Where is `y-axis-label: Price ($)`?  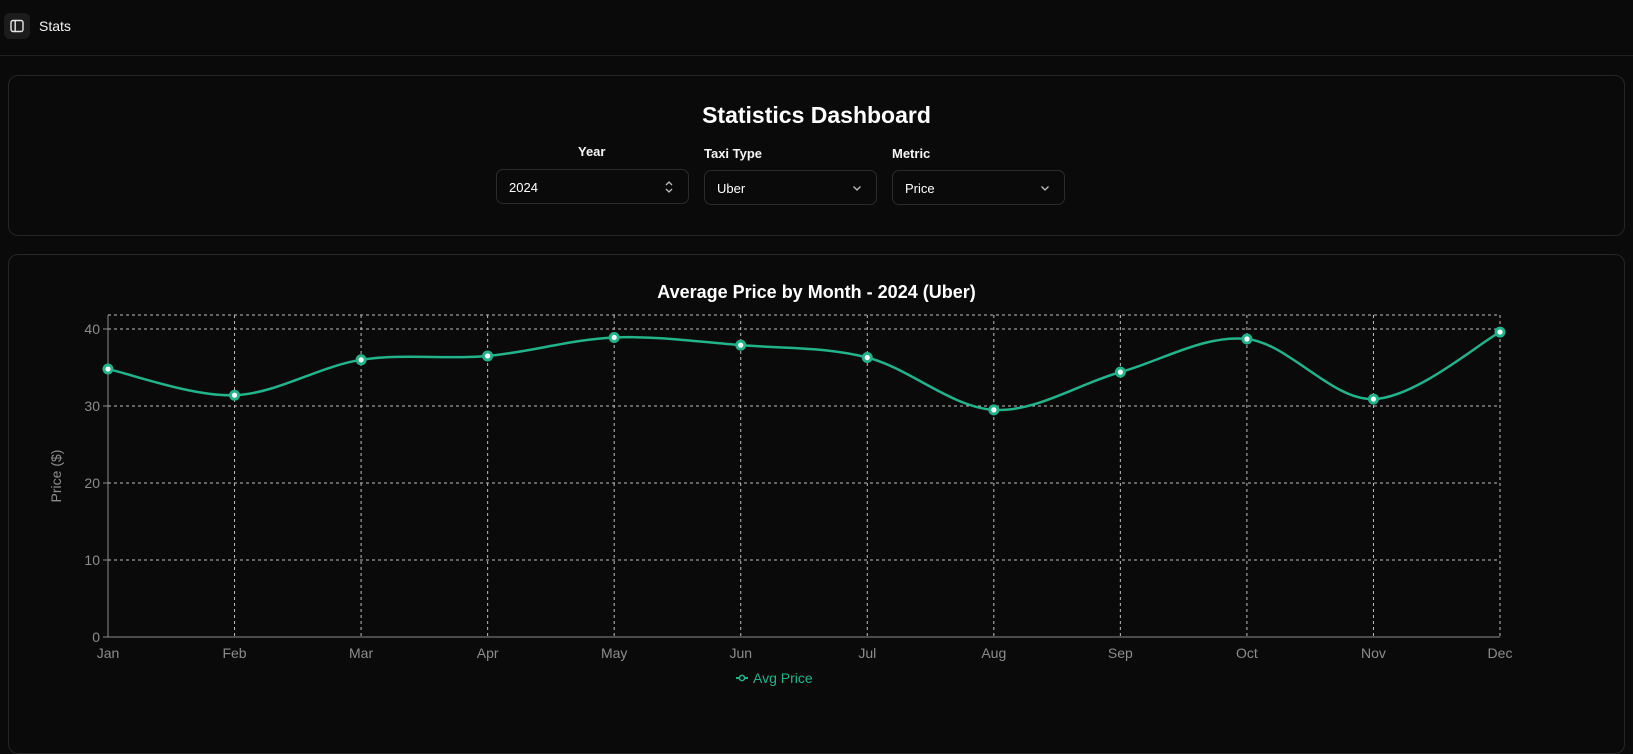
y-axis-label: Price ($) is located at coordinates (56, 476).